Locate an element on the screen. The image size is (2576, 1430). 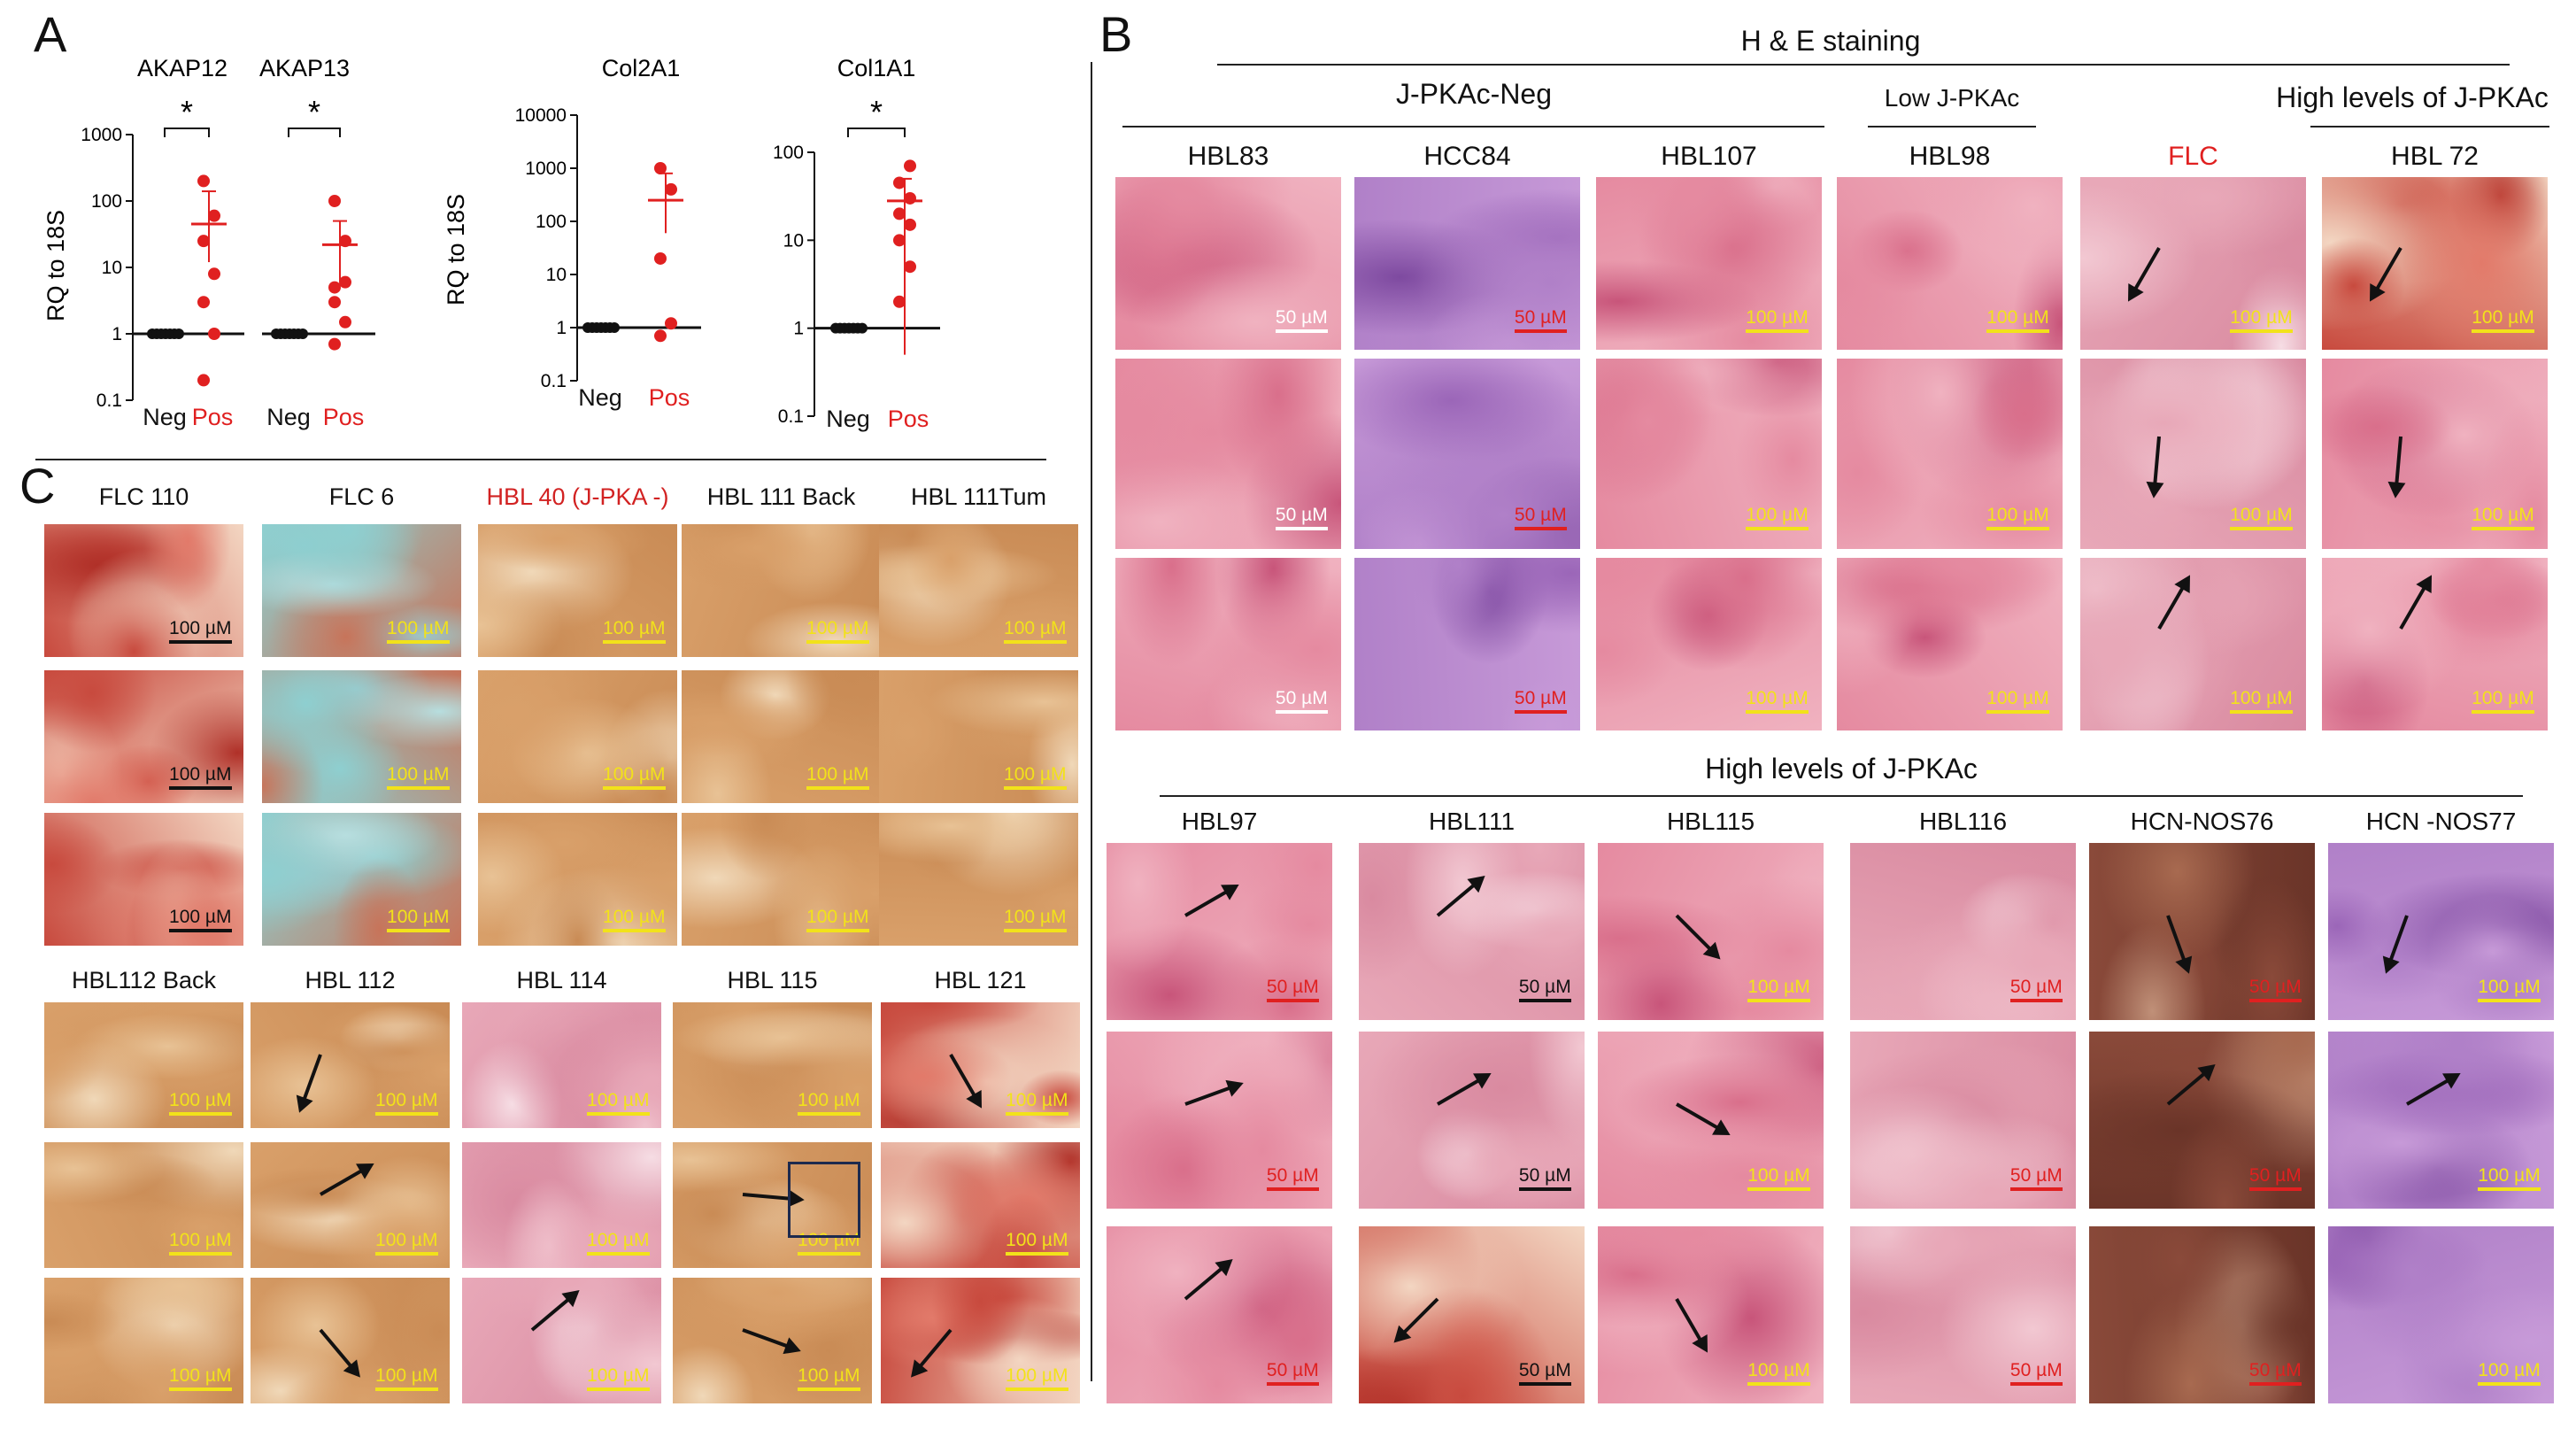
panel-b-column-label: HBL116 is located at coordinates (1963, 821).